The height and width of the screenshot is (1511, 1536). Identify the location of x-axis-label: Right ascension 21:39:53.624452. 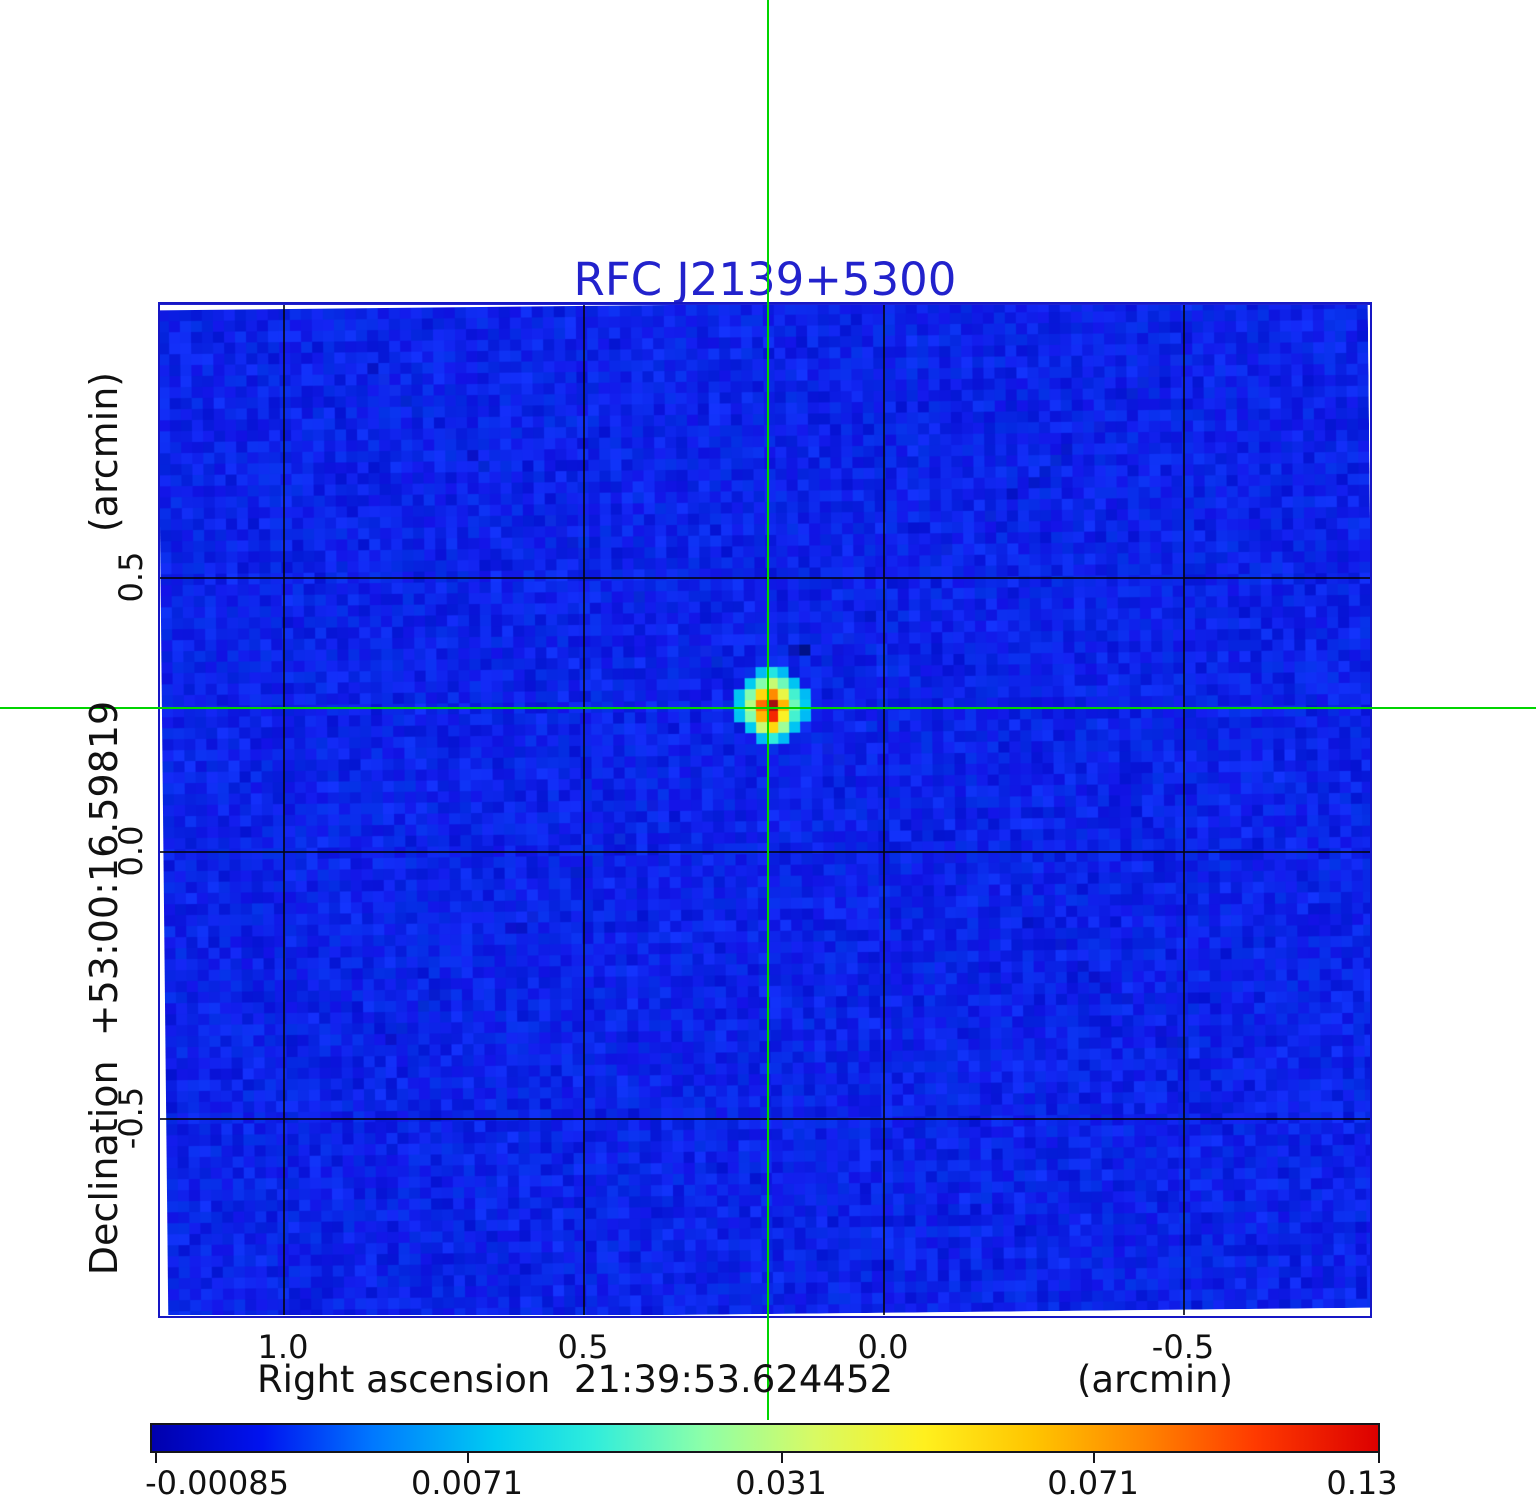
(575, 1379).